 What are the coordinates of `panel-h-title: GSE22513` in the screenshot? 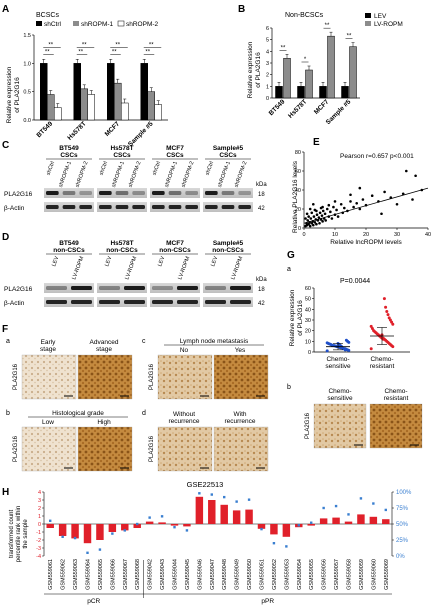 It's located at (205, 484).